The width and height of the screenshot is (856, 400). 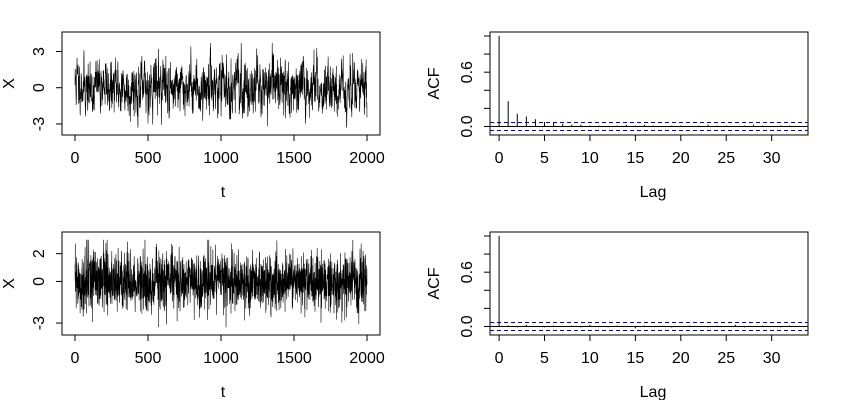 What do you see at coordinates (39, 253) in the screenshot?
I see `y-tick-label: 2` at bounding box center [39, 253].